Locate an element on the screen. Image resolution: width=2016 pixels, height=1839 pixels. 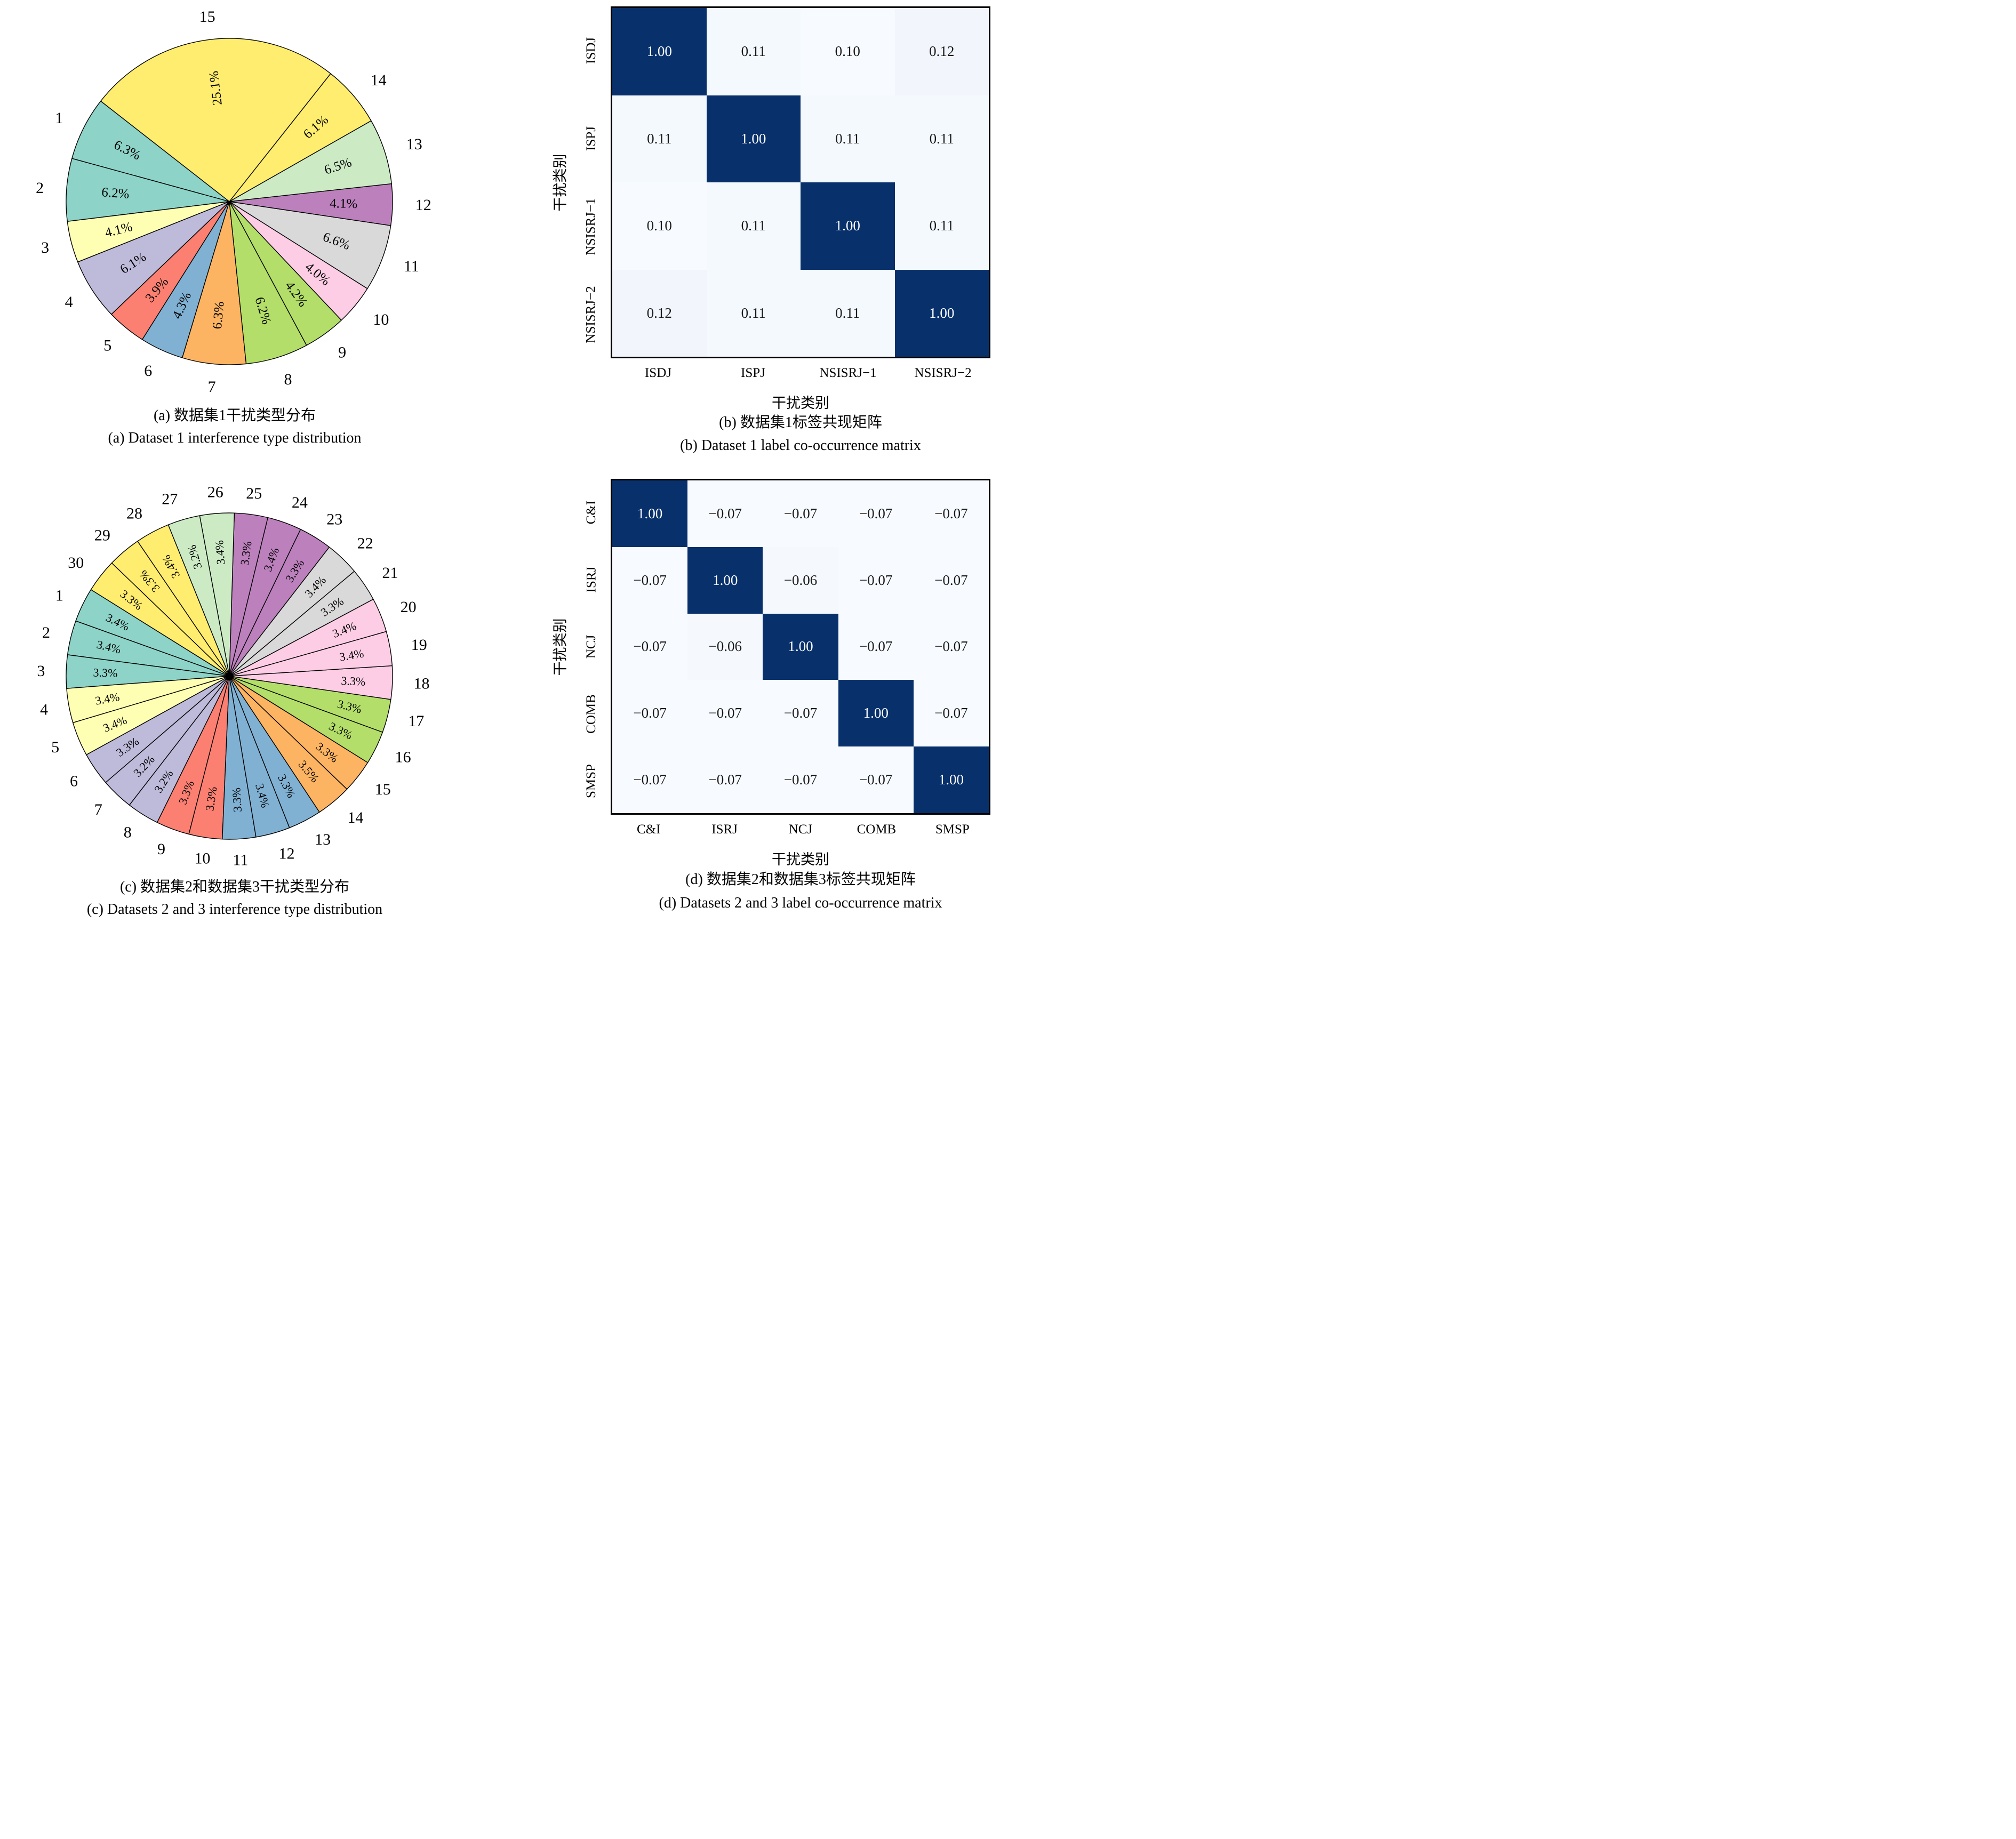
matrix-cell-d-ISRJ-COMB: −0.07 is located at coordinates (876, 581).